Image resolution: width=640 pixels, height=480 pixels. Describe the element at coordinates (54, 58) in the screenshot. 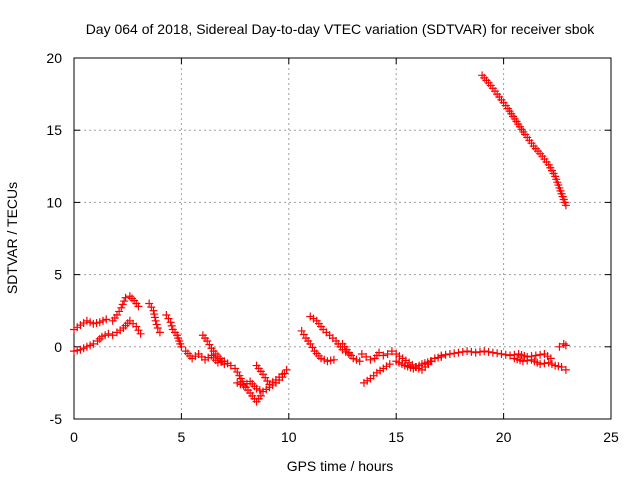

I see `y-tick-label: 20` at that location.